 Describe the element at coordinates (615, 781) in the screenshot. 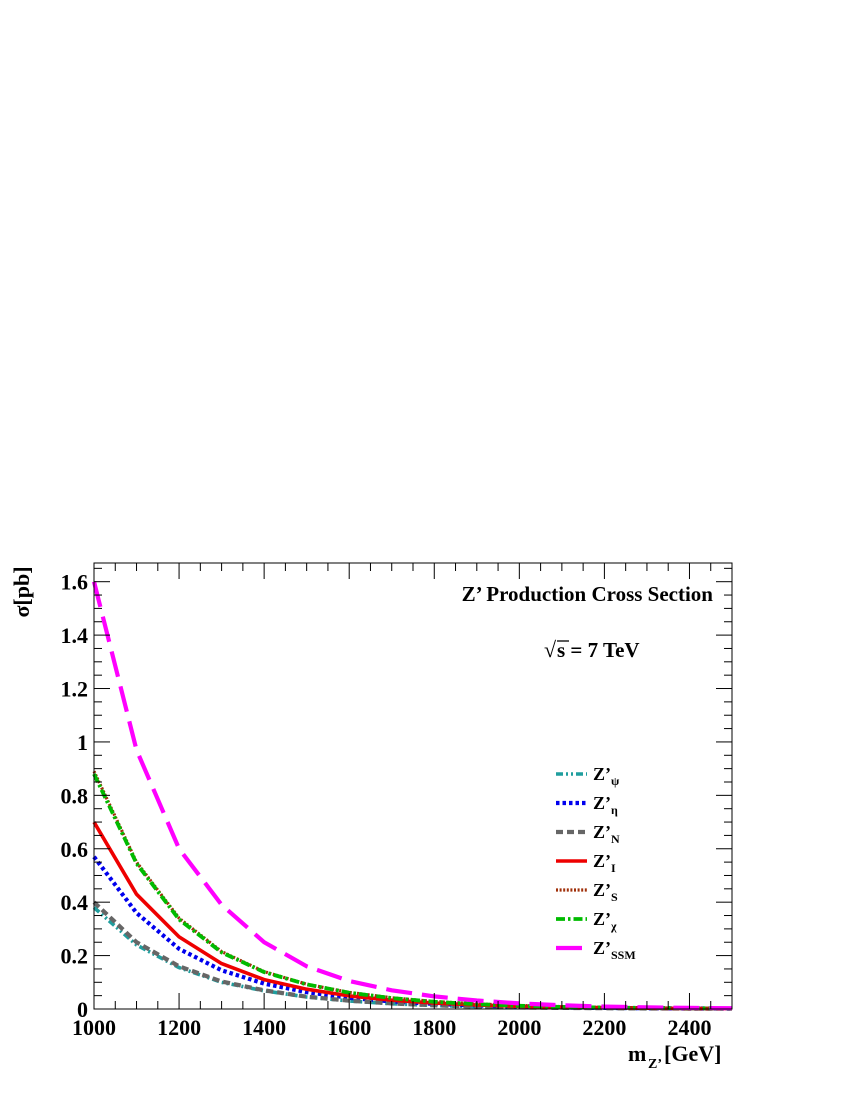

I see `legend-label-sub: ψ` at that location.